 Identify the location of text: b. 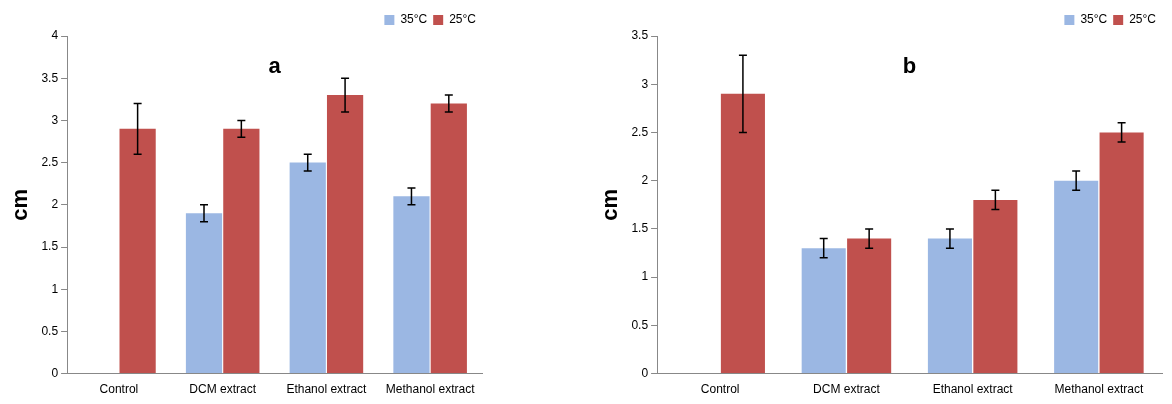
(909, 66).